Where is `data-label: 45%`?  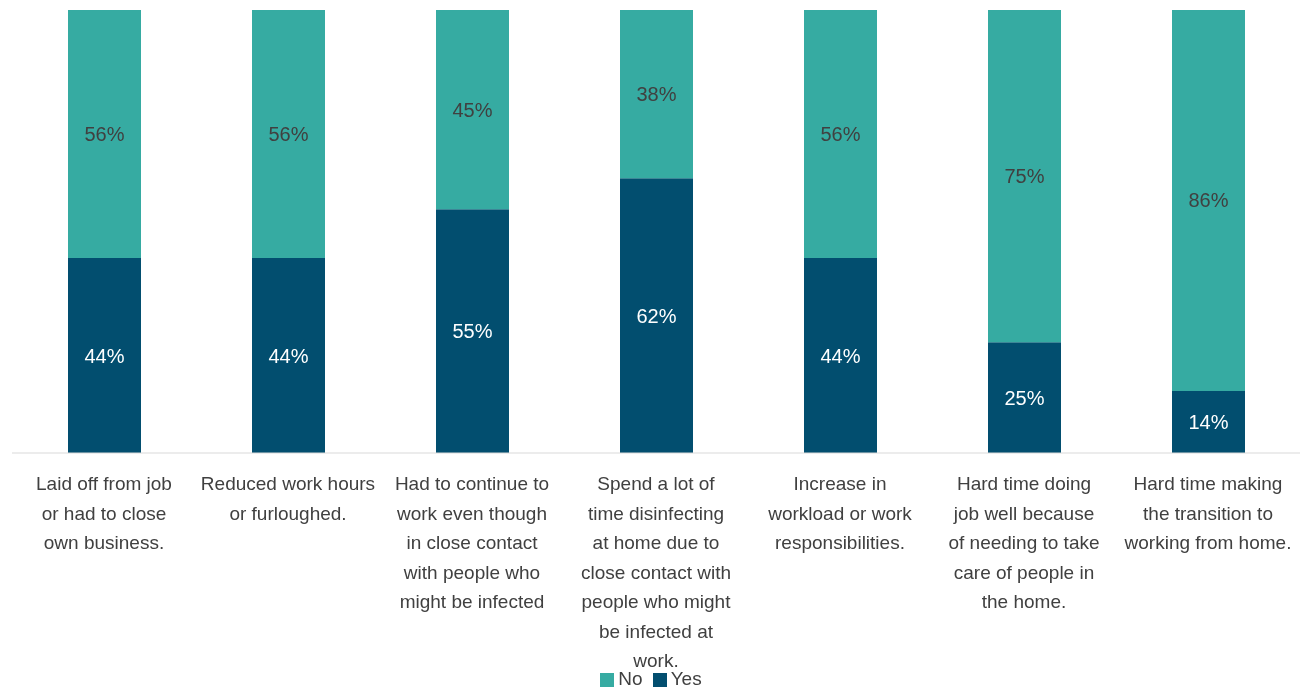
data-label: 45% is located at coordinates (472, 109).